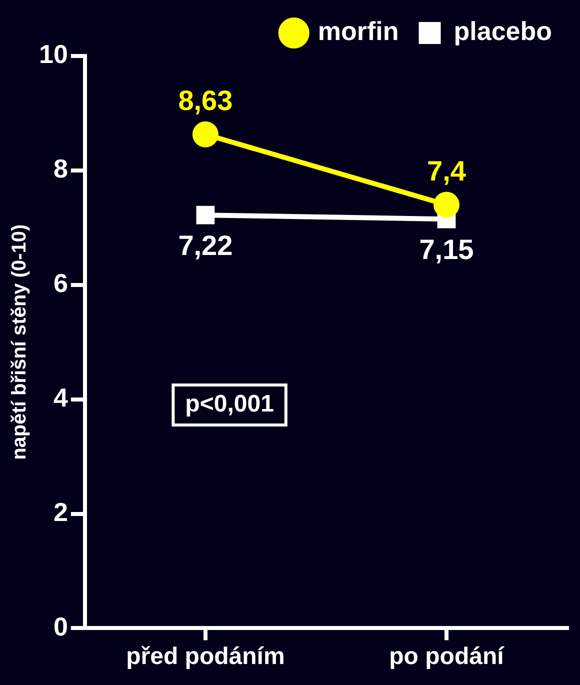  I want to click on y-tick-label: 8, so click(60, 169).